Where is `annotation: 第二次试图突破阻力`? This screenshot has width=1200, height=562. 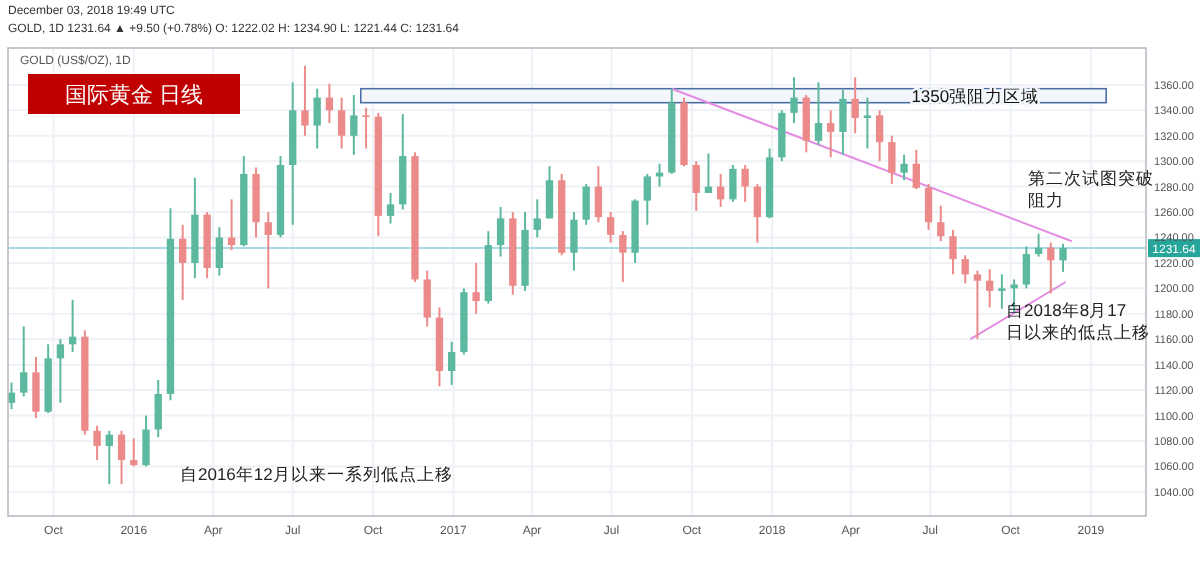
annotation: 第二次试图突破阻力 is located at coordinates (1091, 189).